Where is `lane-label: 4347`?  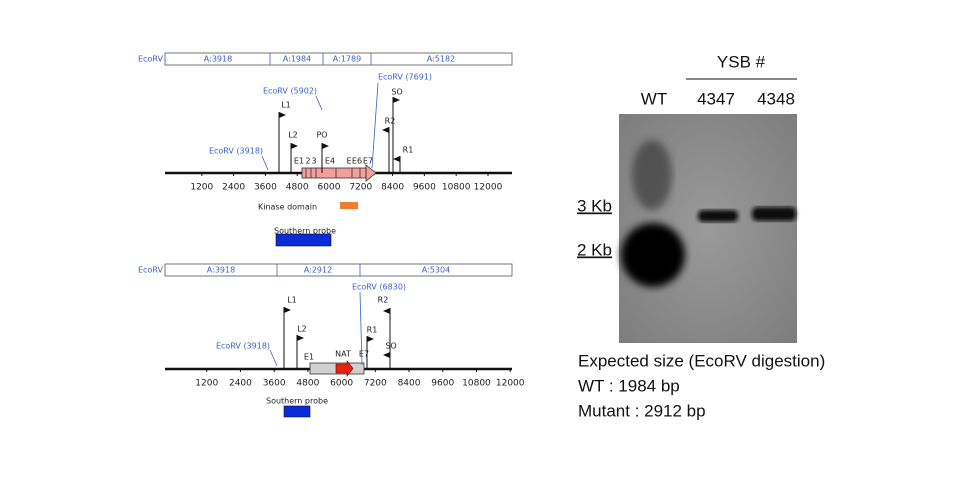
lane-label: 4347 is located at coordinates (716, 98).